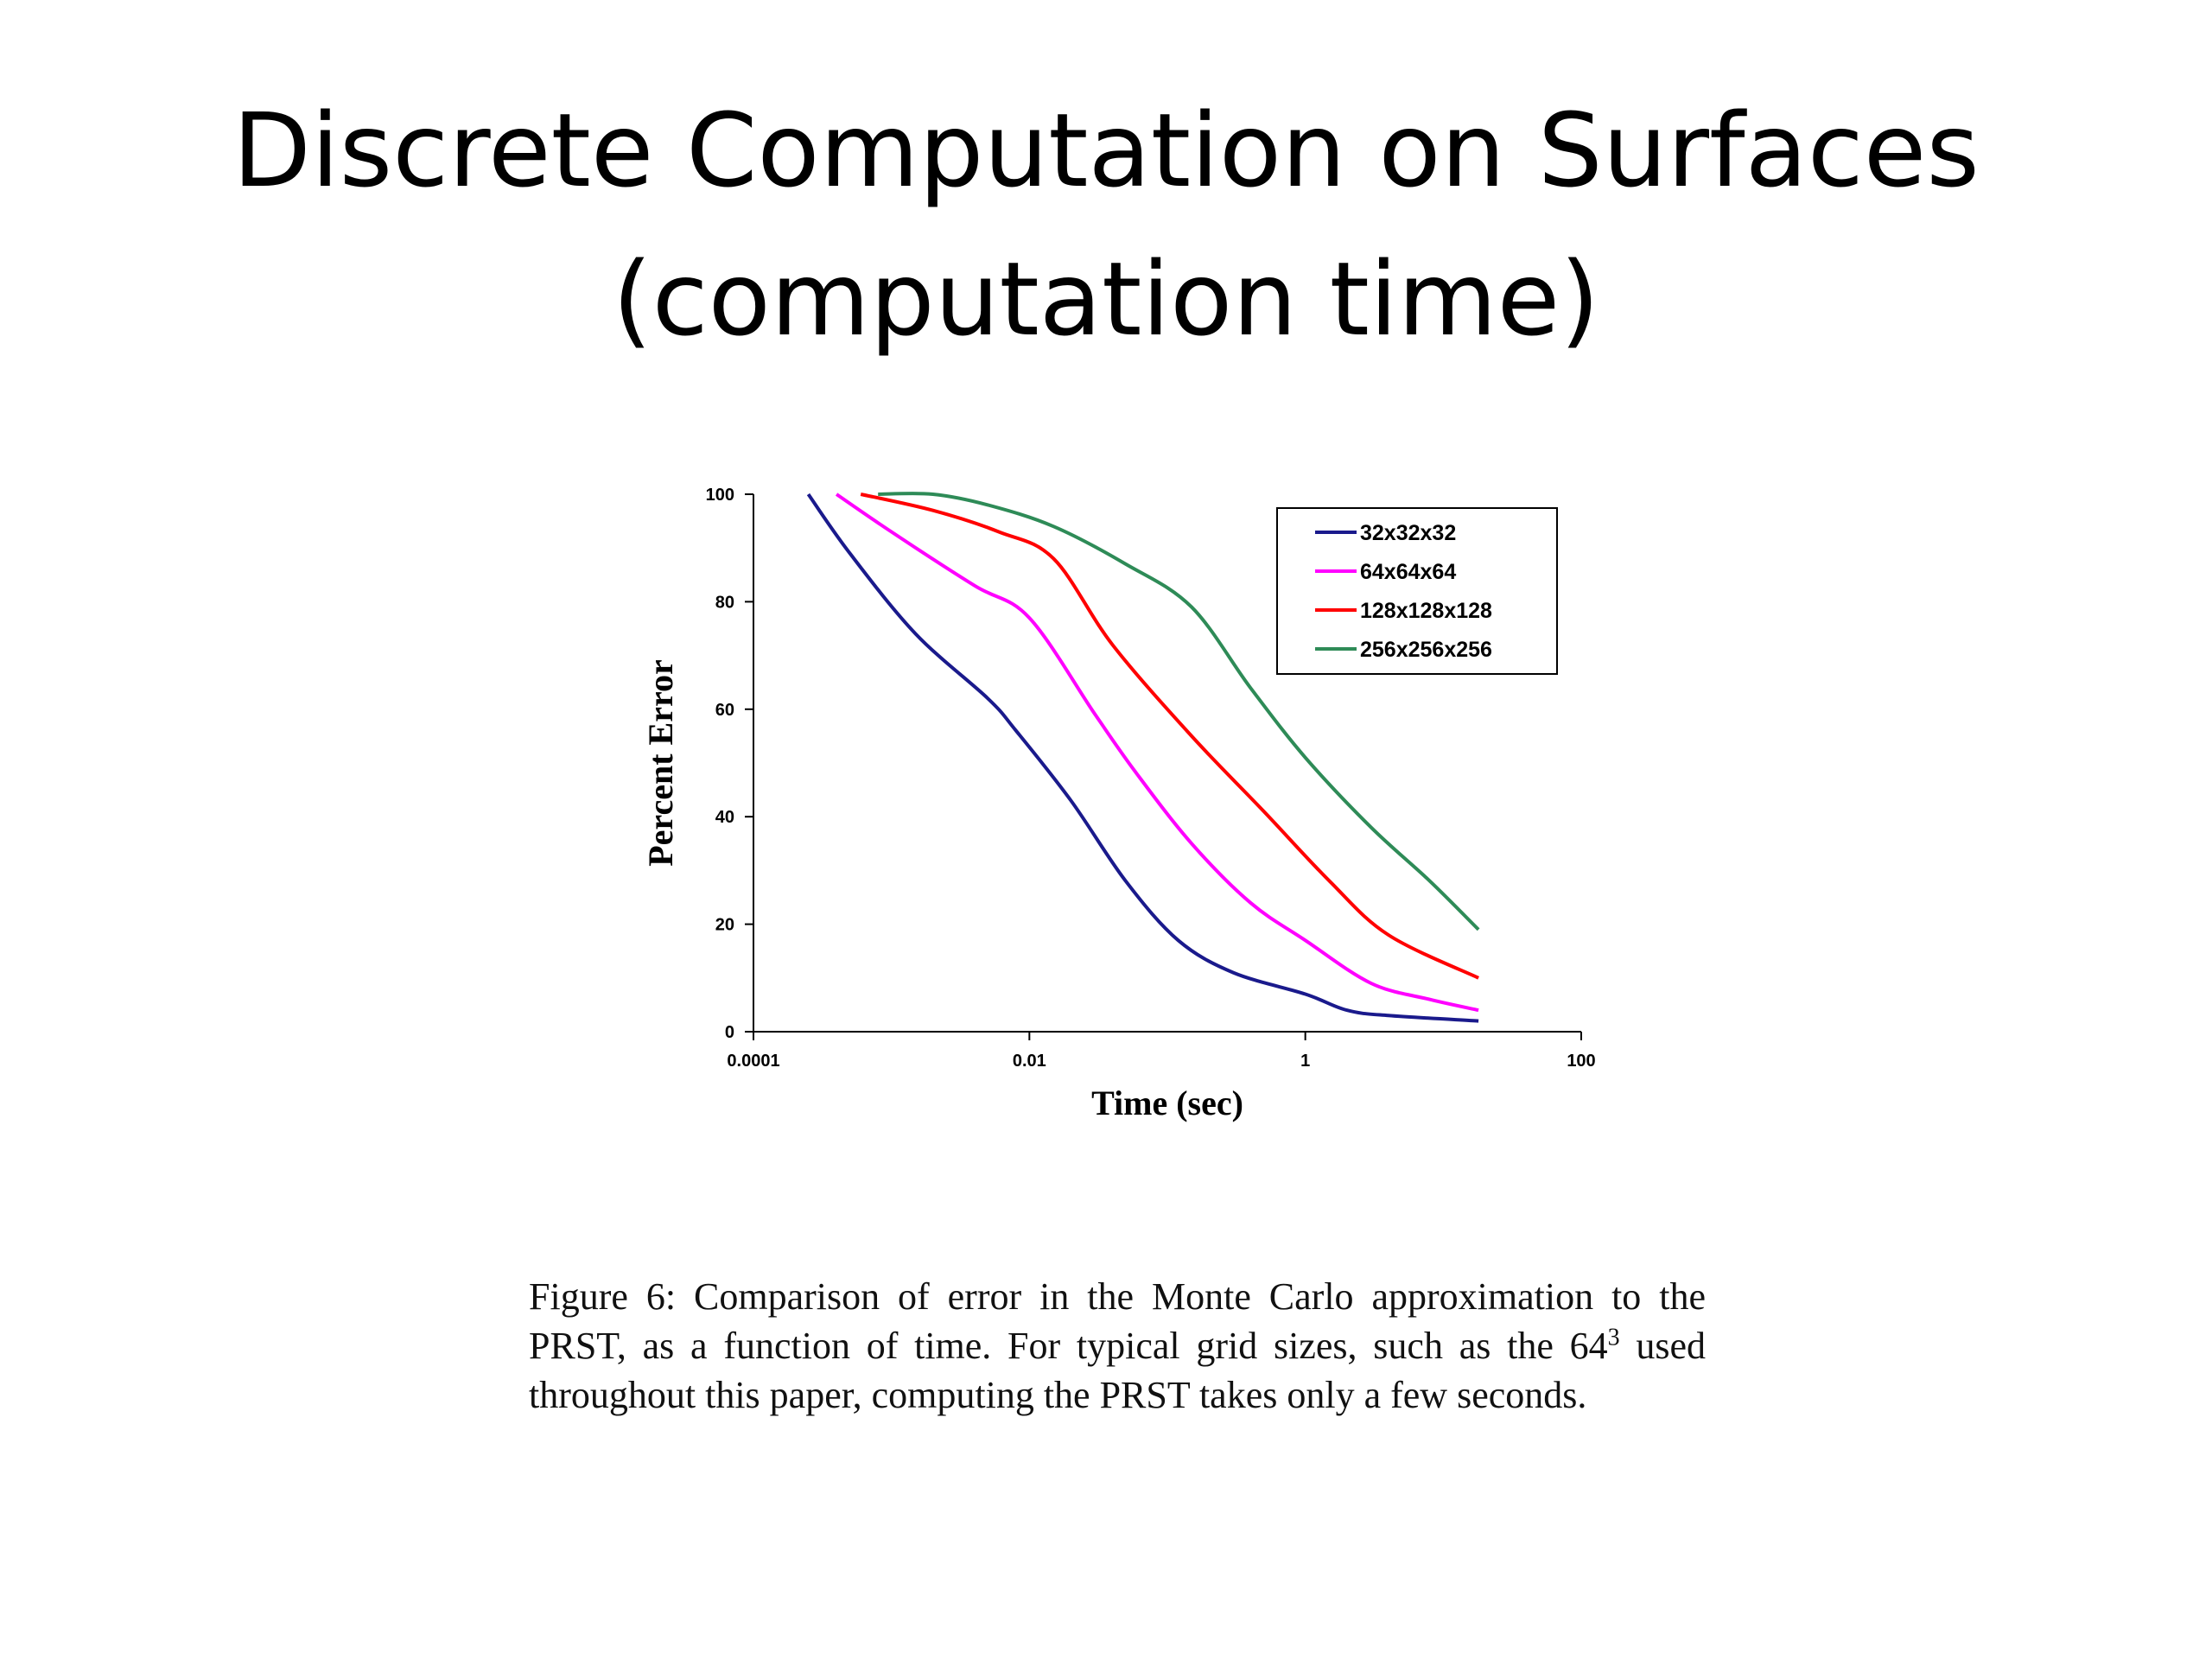  Describe the element at coordinates (1581, 1061) in the screenshot. I see `x-tick-label: 100` at that location.